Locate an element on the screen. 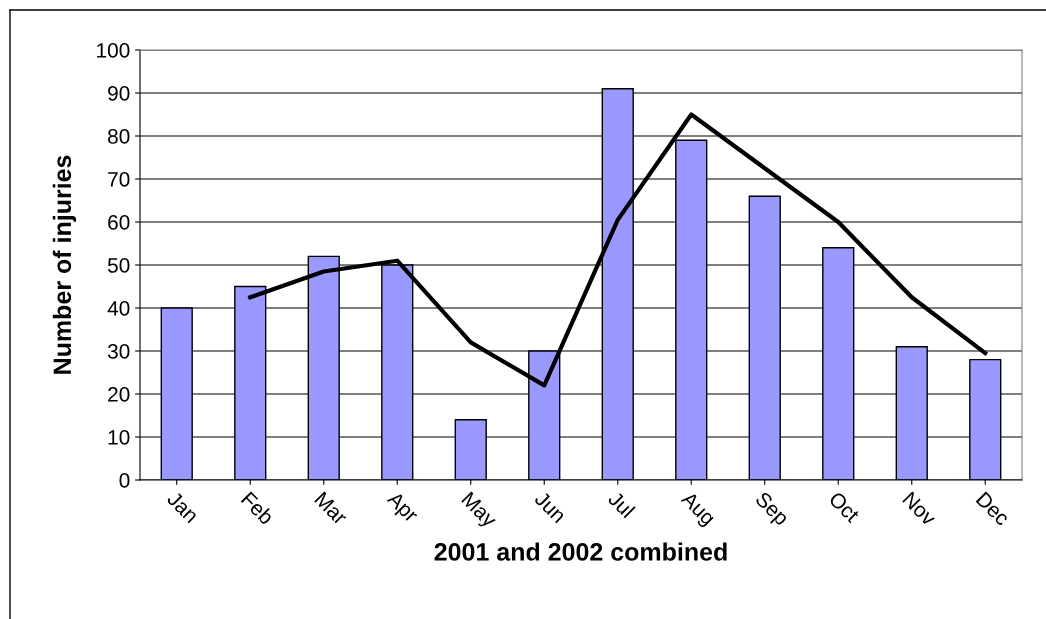  y-tick-label: 0 is located at coordinates (124, 480).